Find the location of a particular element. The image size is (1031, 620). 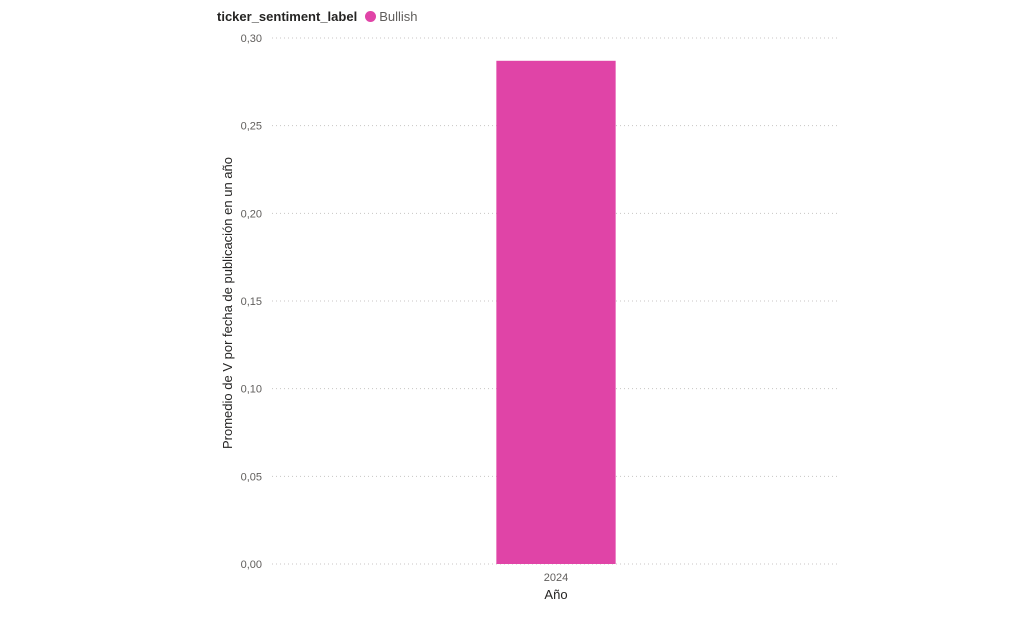

y-axis-ticks: 0,00 0,05 0,10 0,15 0,20 0,25 0,30 is located at coordinates (251, 302).